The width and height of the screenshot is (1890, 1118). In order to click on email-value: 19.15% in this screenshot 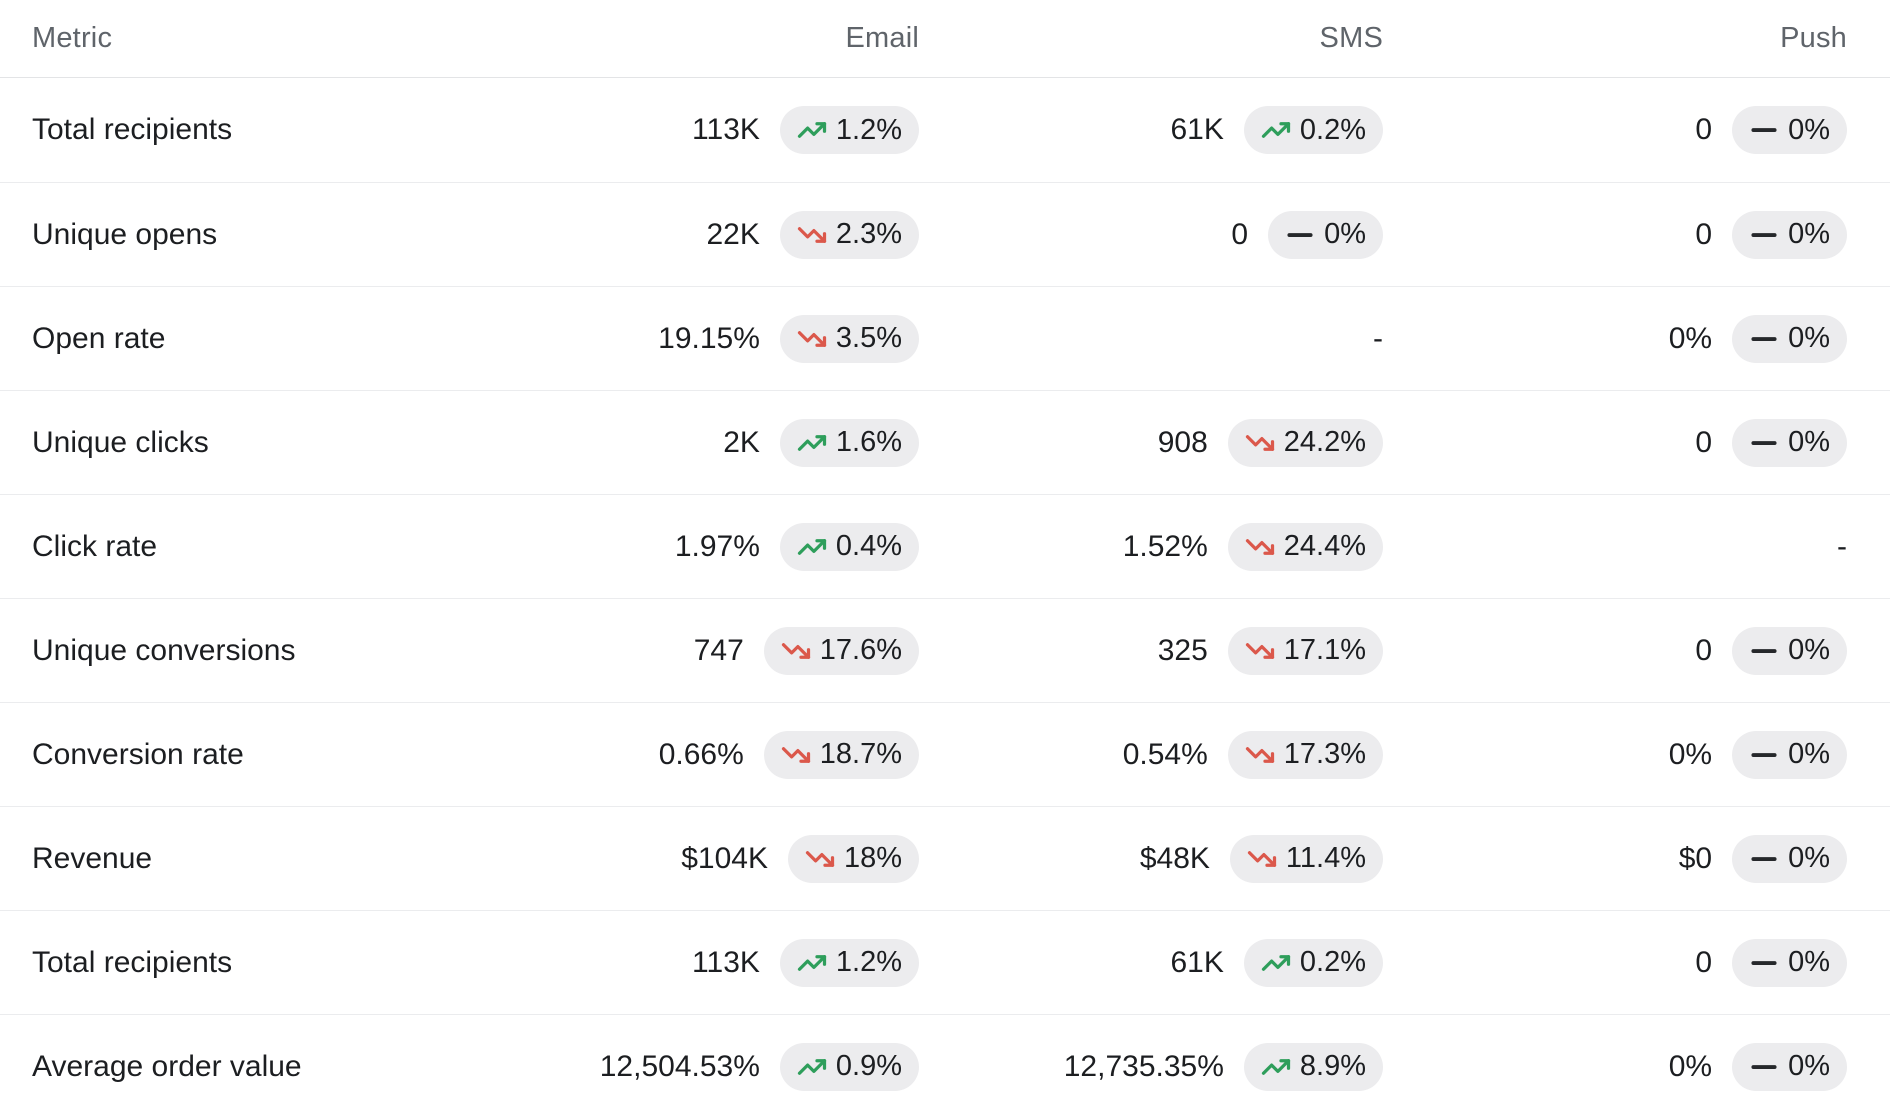, I will do `click(709, 338)`.